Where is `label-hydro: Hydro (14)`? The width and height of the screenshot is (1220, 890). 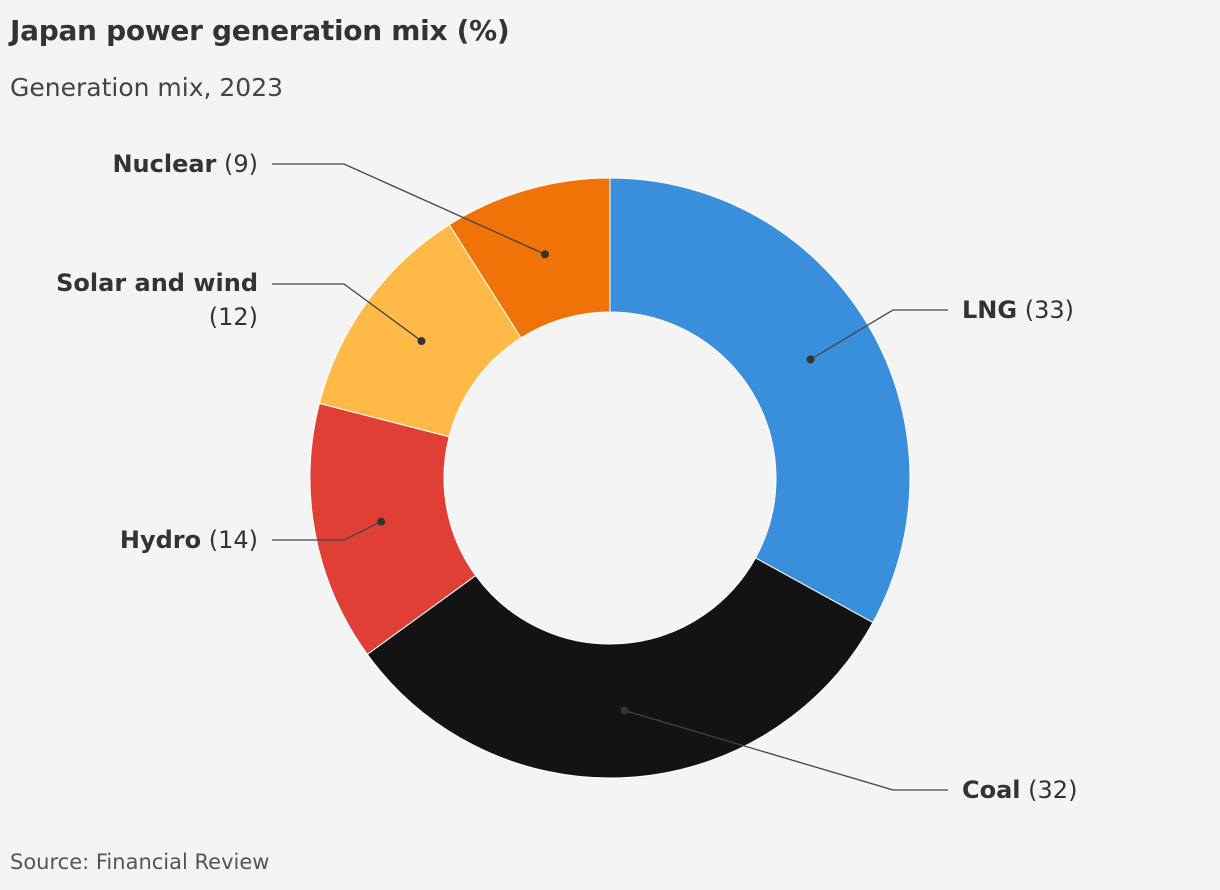
label-hydro: Hydro (14) is located at coordinates (189, 540).